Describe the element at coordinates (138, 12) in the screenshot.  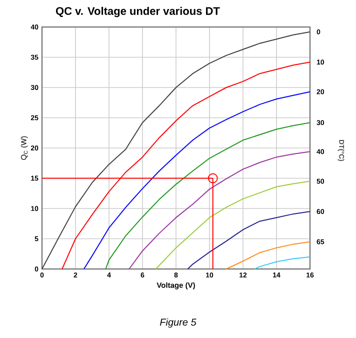
I see `chart-title: QC v. Voltage under various DT` at that location.